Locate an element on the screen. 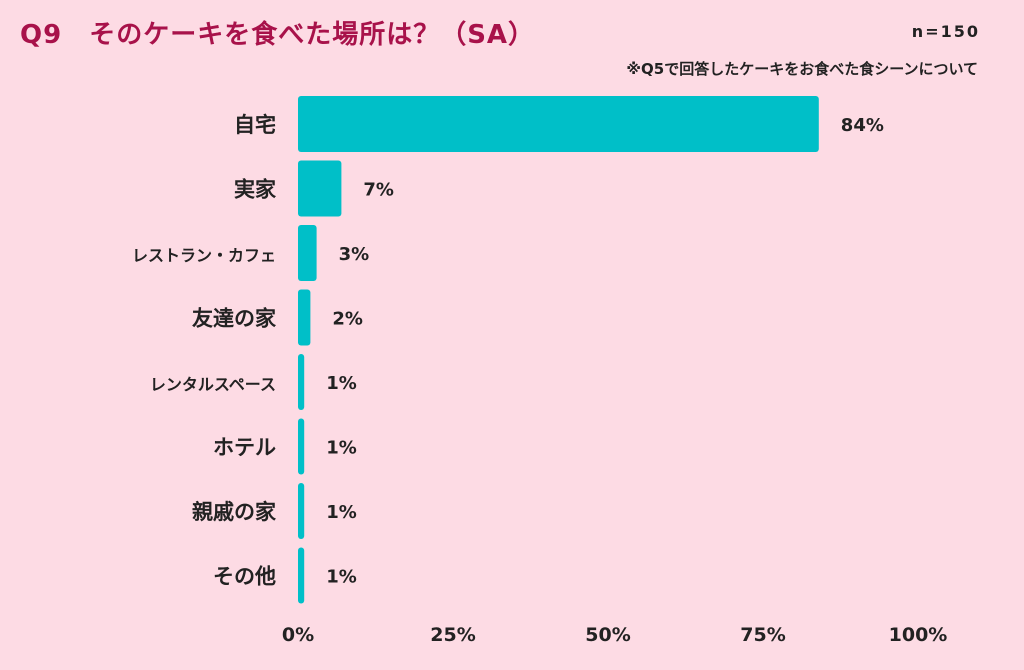 This screenshot has height=670, width=1024. value-label: 7% is located at coordinates (378, 190).